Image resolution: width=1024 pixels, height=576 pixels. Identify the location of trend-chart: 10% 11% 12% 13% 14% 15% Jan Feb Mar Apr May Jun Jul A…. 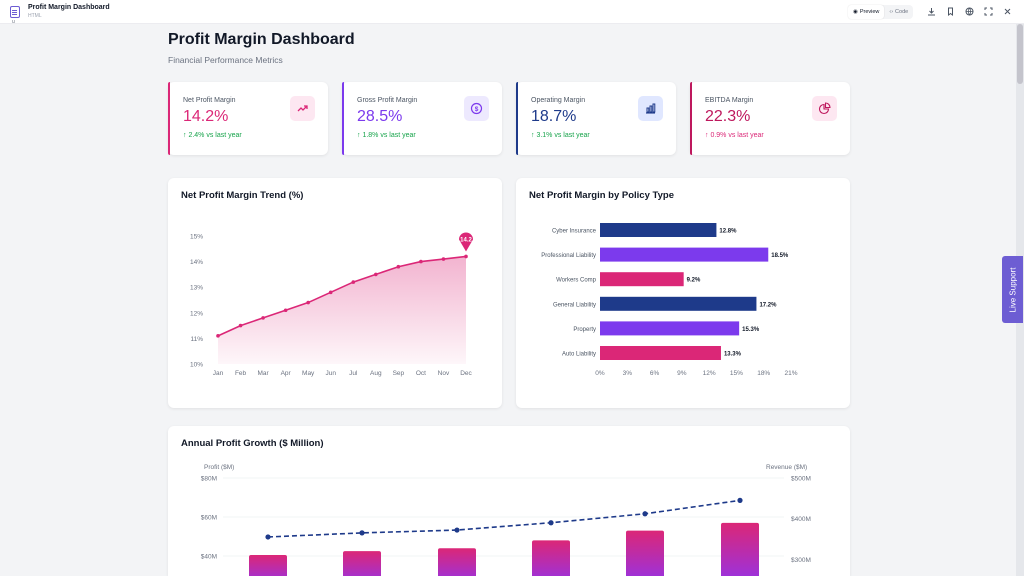
(331, 304).